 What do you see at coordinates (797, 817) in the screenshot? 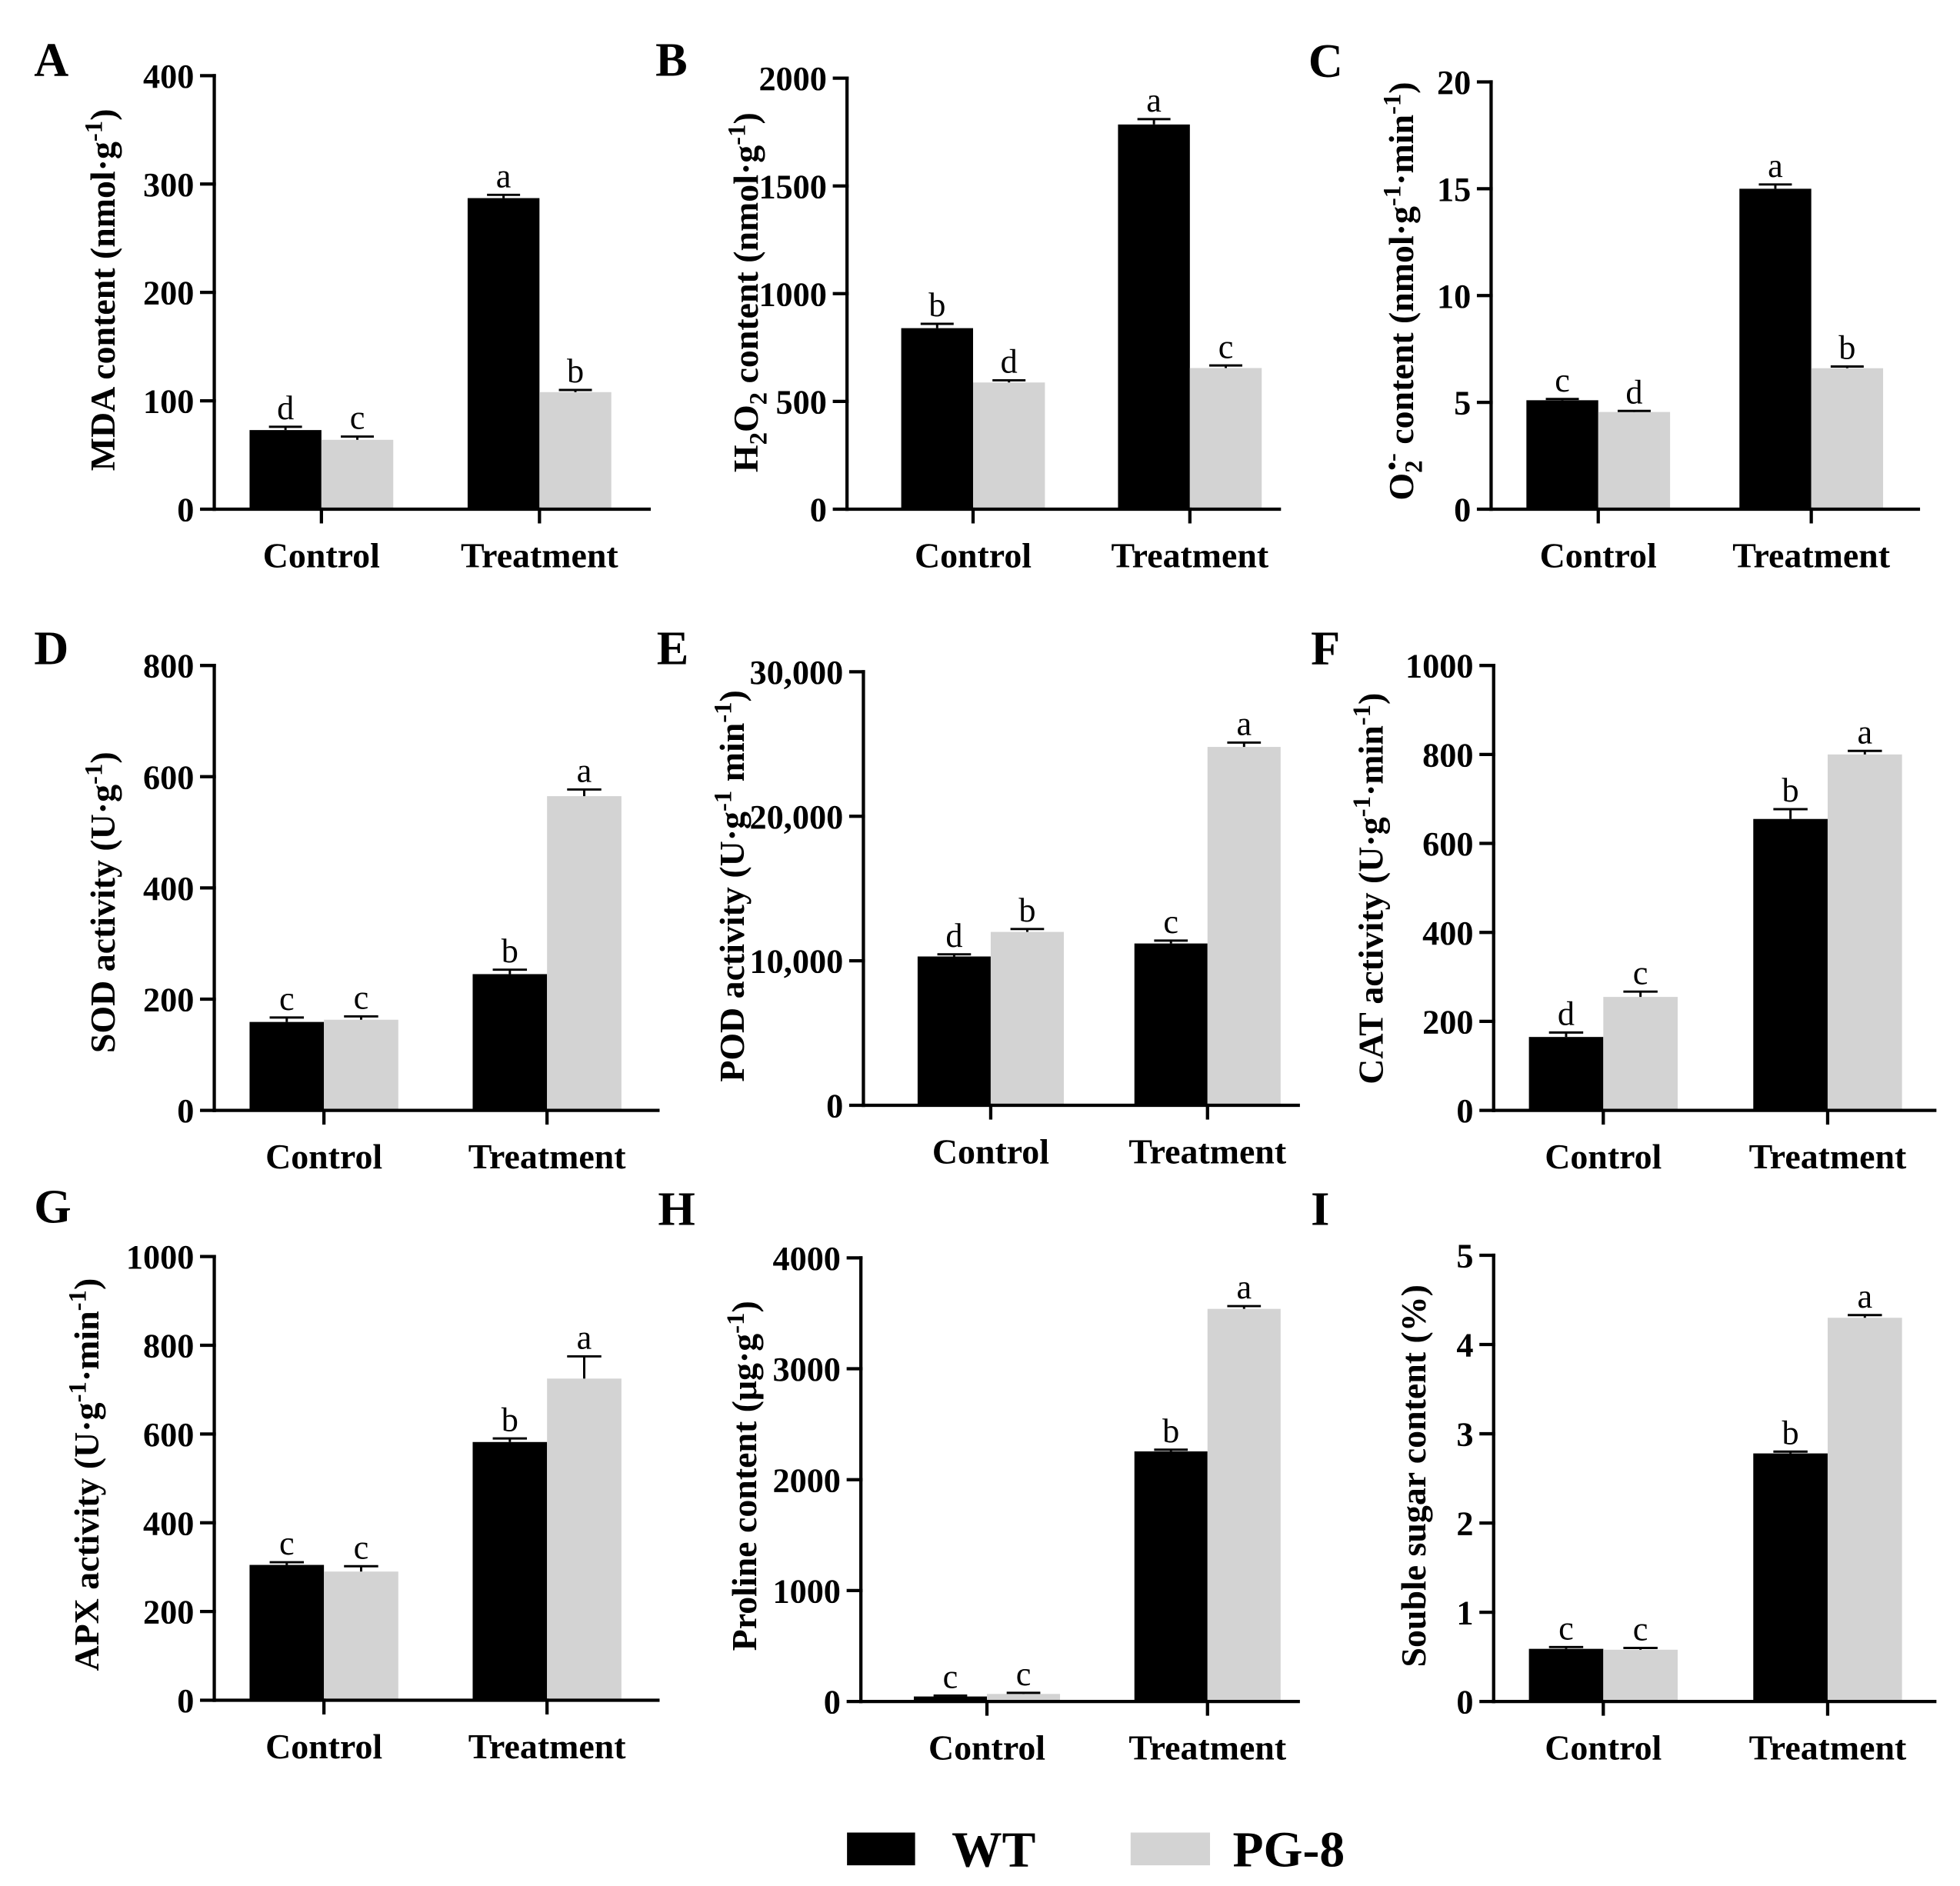
I see `y-tick-label: 20,000` at bounding box center [797, 817].